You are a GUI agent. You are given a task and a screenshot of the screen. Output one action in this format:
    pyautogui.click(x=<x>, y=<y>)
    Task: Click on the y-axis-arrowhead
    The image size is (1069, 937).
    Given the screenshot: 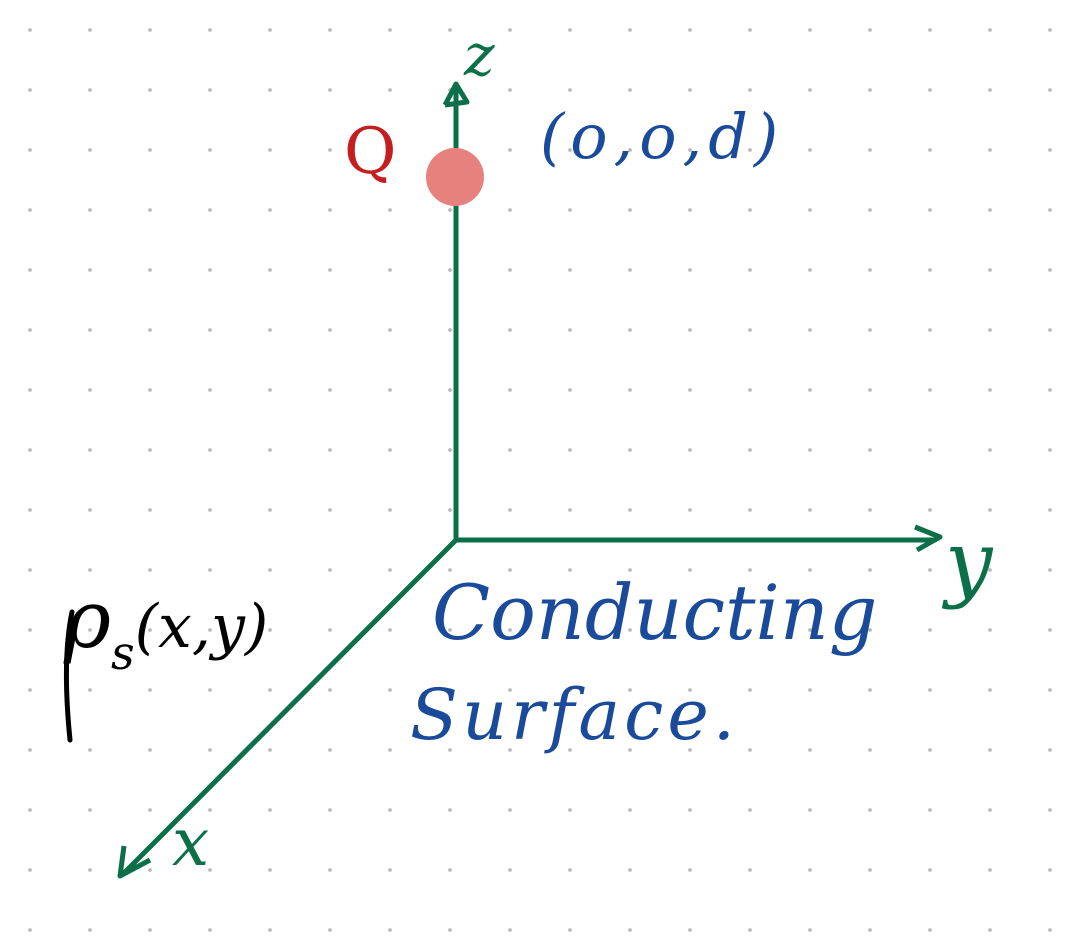 What is the action you would take?
    pyautogui.click(x=928, y=538)
    